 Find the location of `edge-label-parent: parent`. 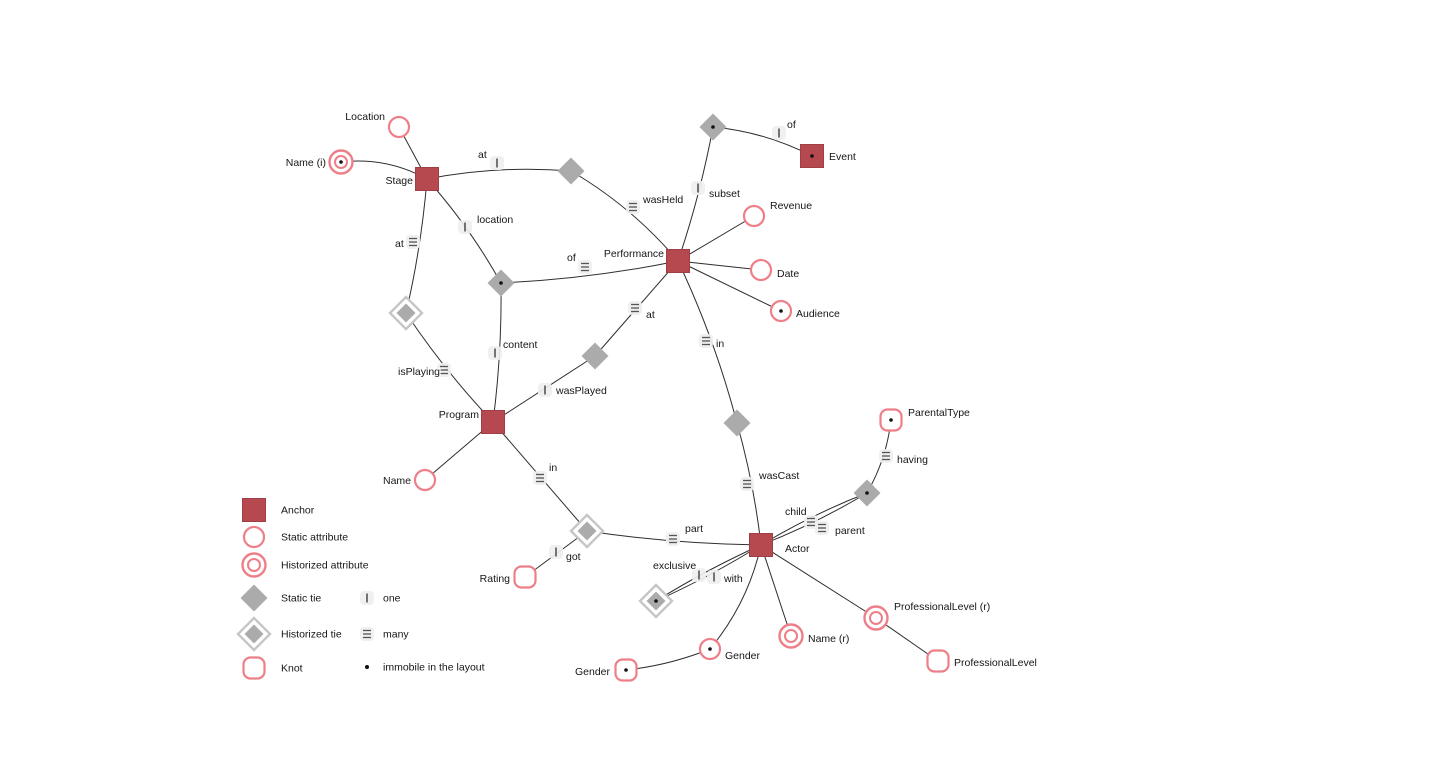

edge-label-parent: parent is located at coordinates (850, 531).